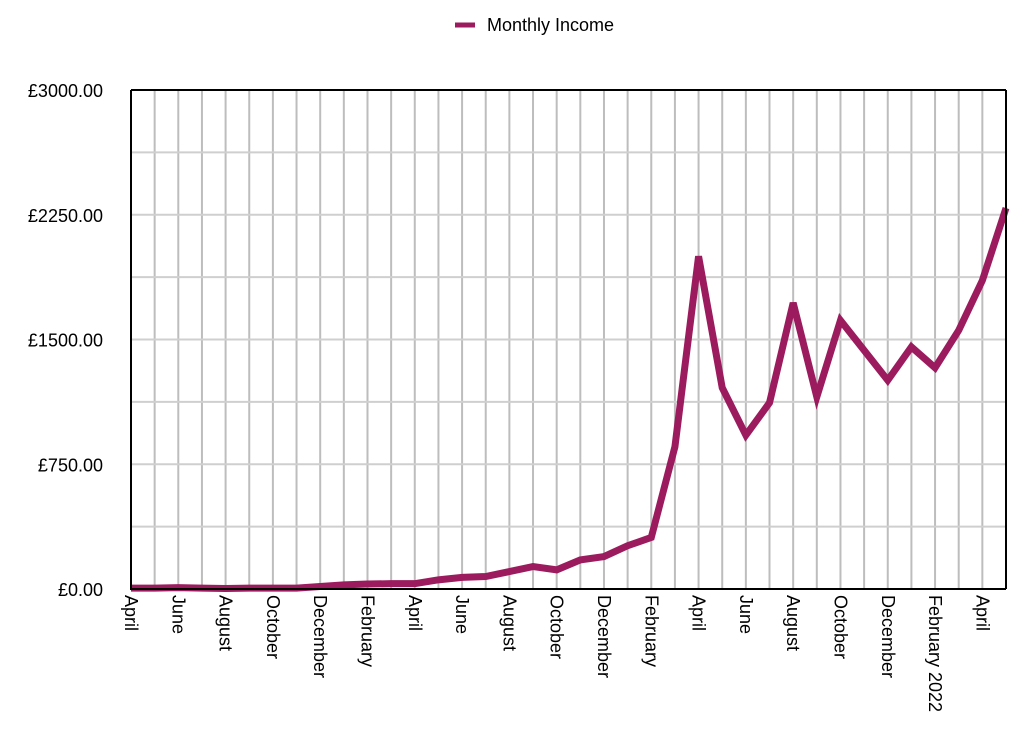  What do you see at coordinates (80, 590) in the screenshot?
I see `y-tick-label: £0.00` at bounding box center [80, 590].